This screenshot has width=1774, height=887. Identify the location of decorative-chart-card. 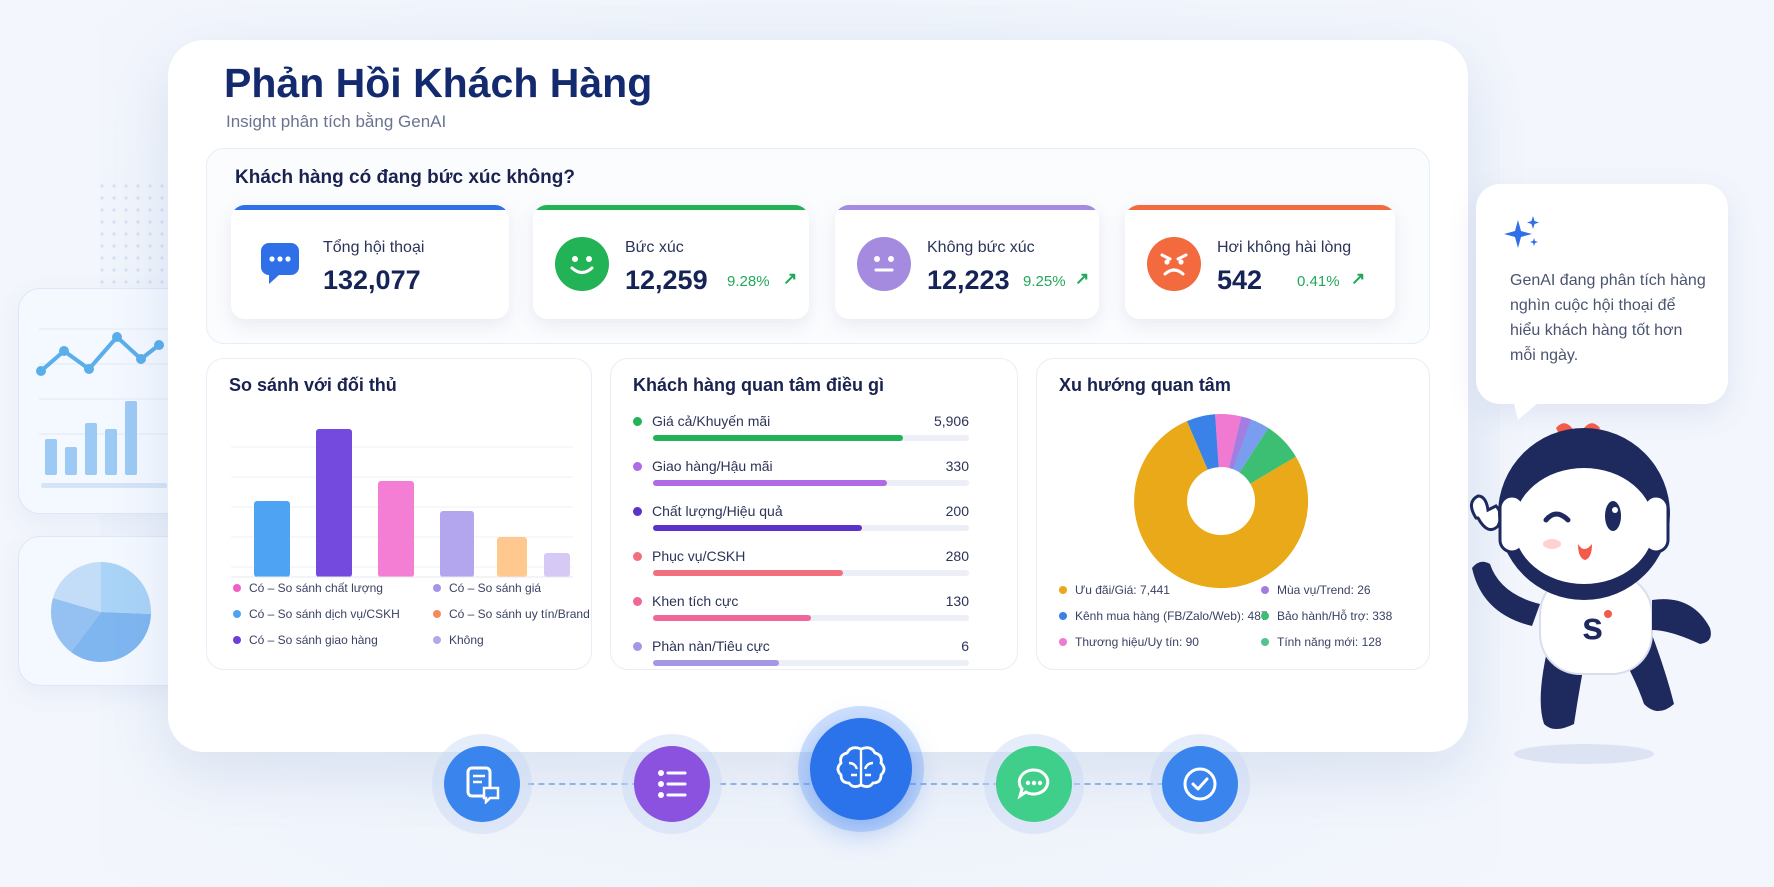
(103, 401).